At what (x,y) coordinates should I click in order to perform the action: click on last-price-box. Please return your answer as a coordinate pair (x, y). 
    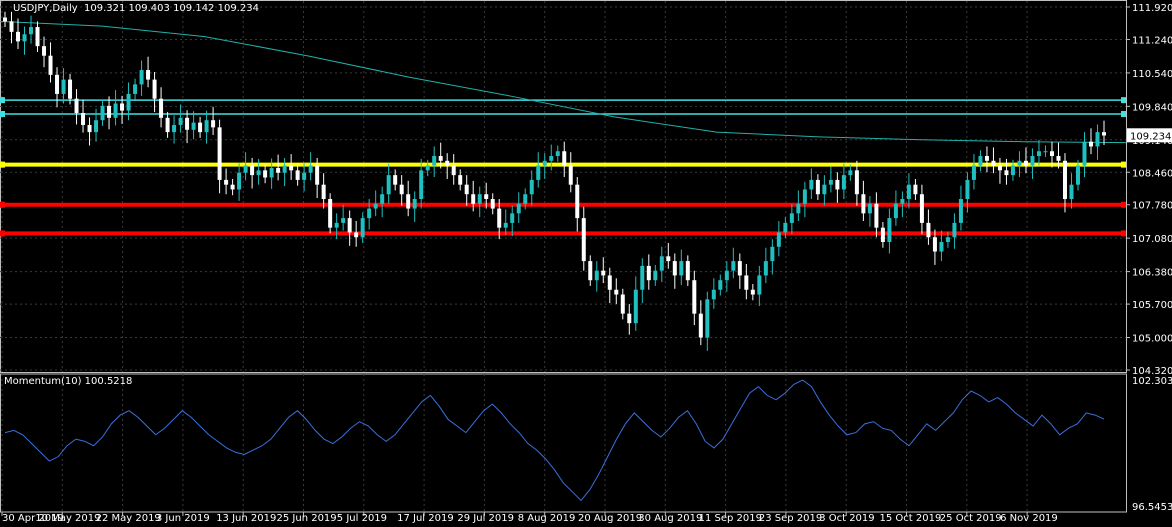
    Looking at the image, I should click on (1149, 135).